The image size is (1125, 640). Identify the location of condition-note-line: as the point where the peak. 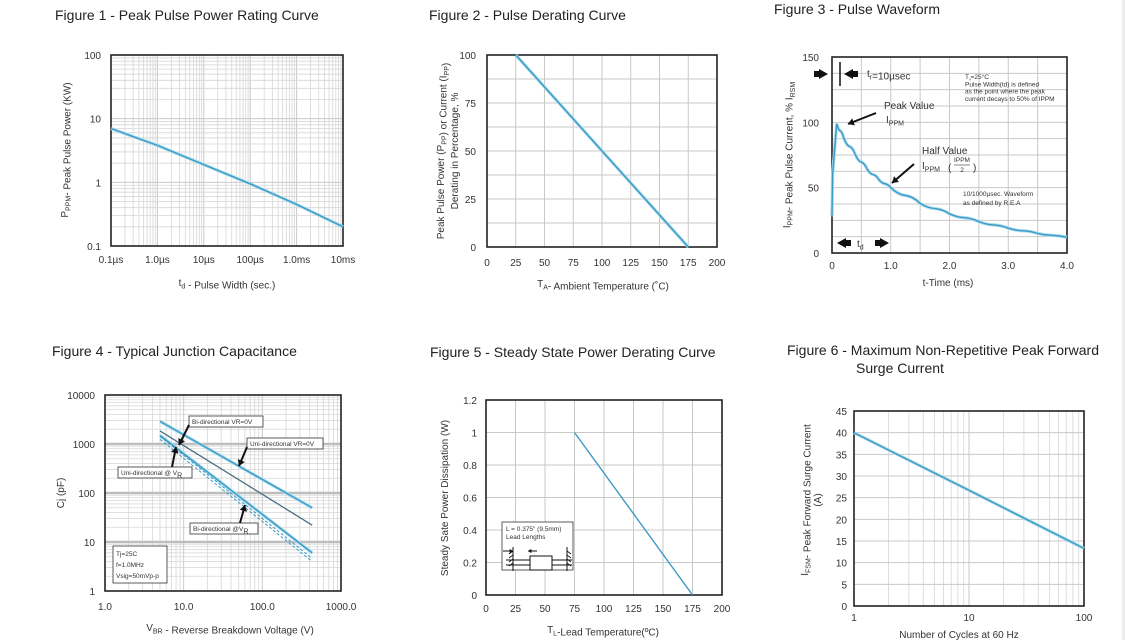
(1005, 92).